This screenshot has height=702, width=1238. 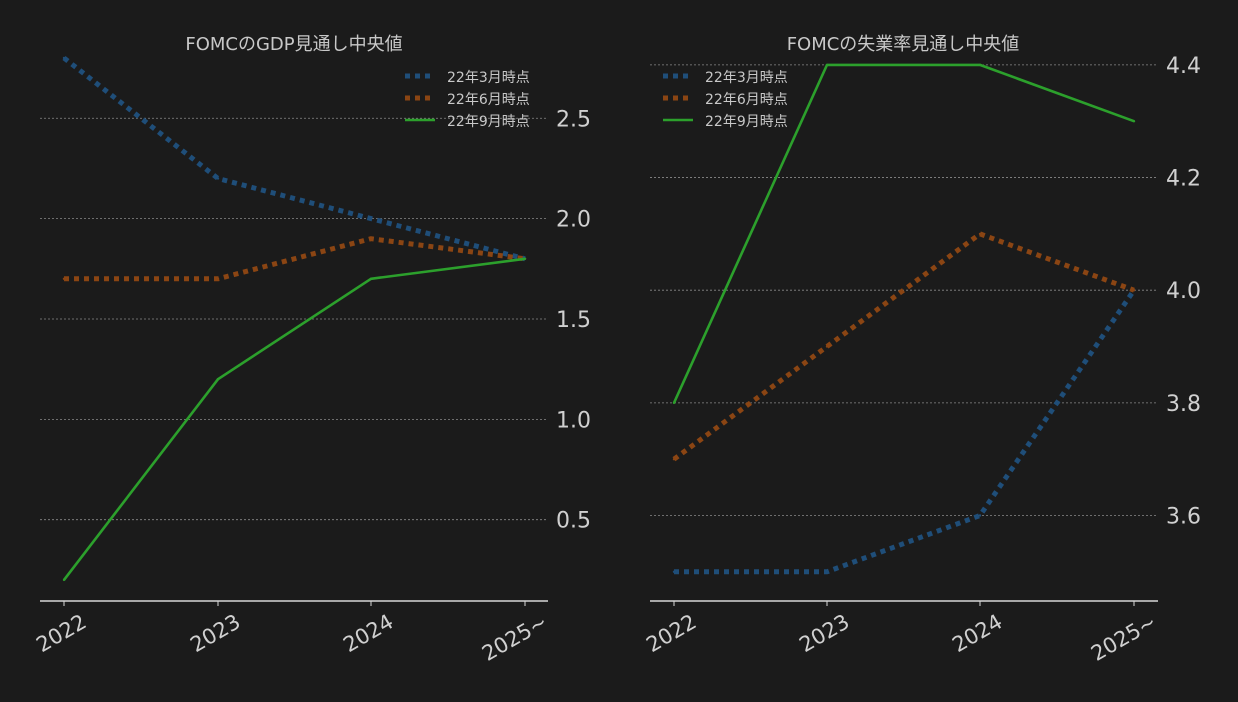 I want to click on y-tick-label: 2.0, so click(x=573, y=220).